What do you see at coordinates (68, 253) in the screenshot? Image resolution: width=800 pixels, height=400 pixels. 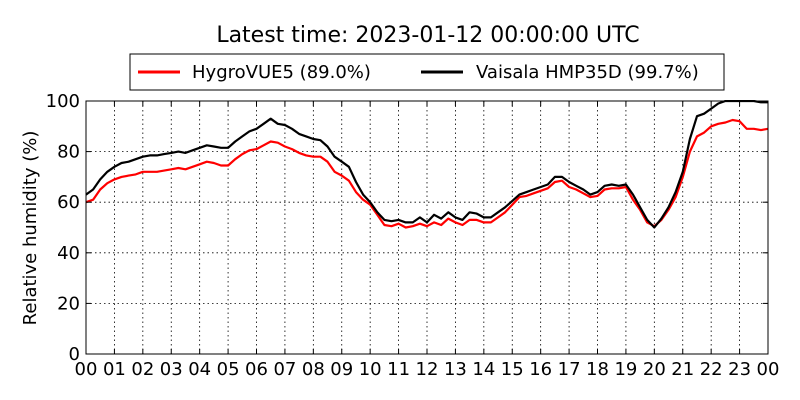 I see `y-tick-label: 40` at bounding box center [68, 253].